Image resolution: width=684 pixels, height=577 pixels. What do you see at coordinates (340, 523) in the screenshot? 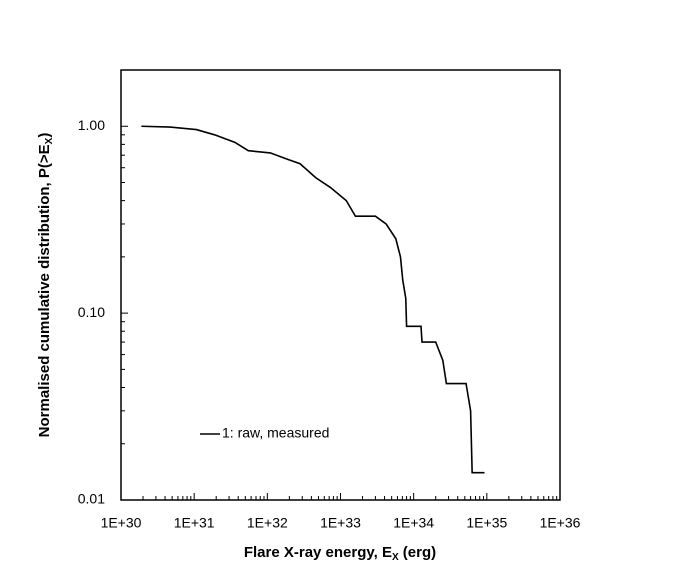
I see `x-tick-label: 1E+33` at bounding box center [340, 523].